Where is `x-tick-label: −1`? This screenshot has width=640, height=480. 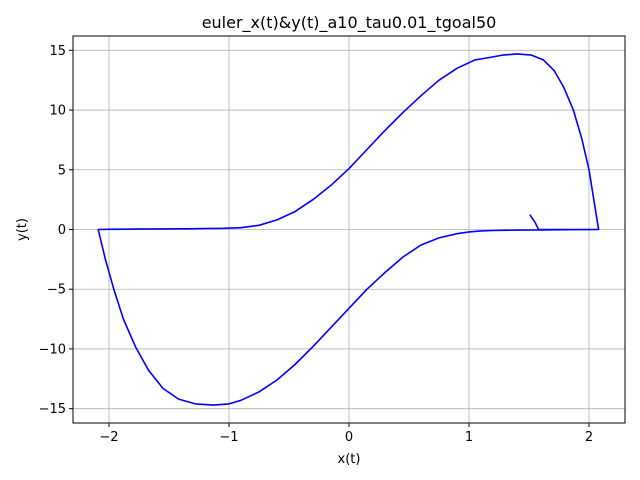
x-tick-label: −1 is located at coordinates (228, 437).